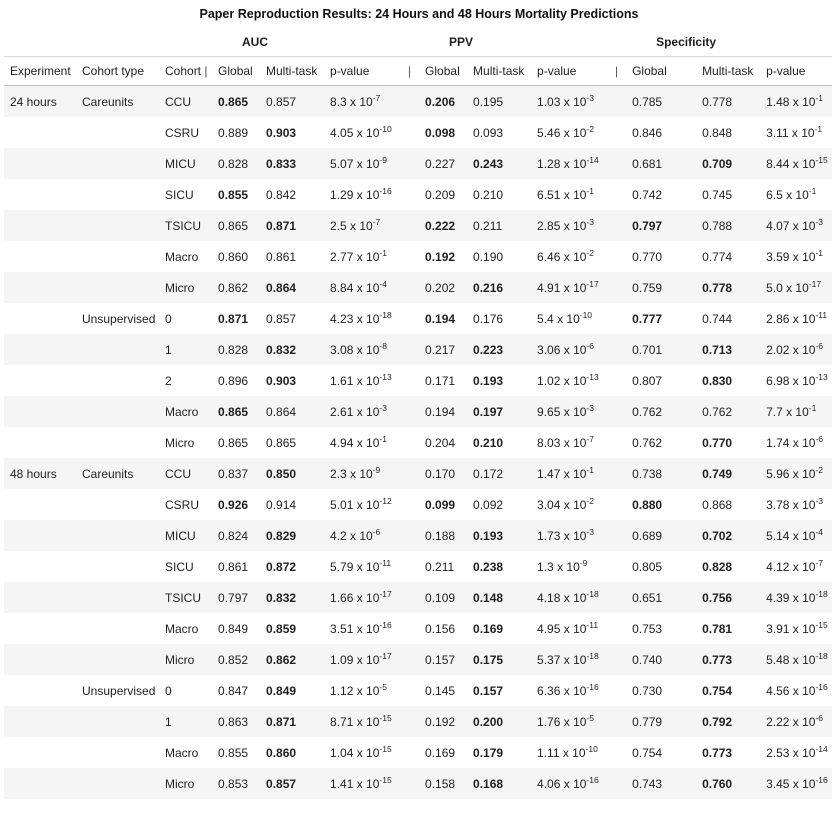  I want to click on cell-auc-multitask: 0.914, so click(292, 504).